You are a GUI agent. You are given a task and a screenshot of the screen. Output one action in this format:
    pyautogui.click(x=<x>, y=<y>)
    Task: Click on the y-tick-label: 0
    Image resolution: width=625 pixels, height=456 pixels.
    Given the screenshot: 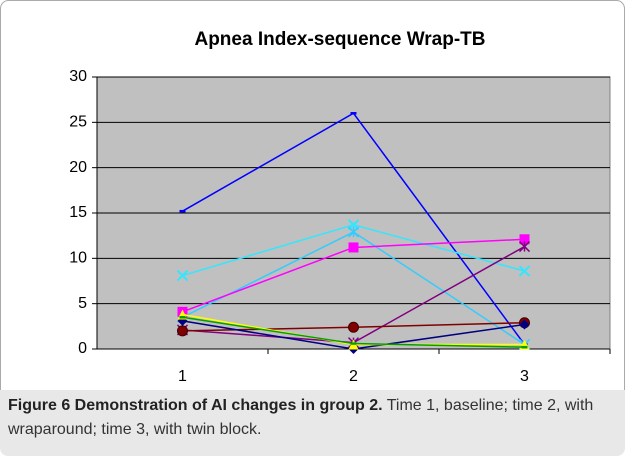 What is the action you would take?
    pyautogui.click(x=82, y=348)
    